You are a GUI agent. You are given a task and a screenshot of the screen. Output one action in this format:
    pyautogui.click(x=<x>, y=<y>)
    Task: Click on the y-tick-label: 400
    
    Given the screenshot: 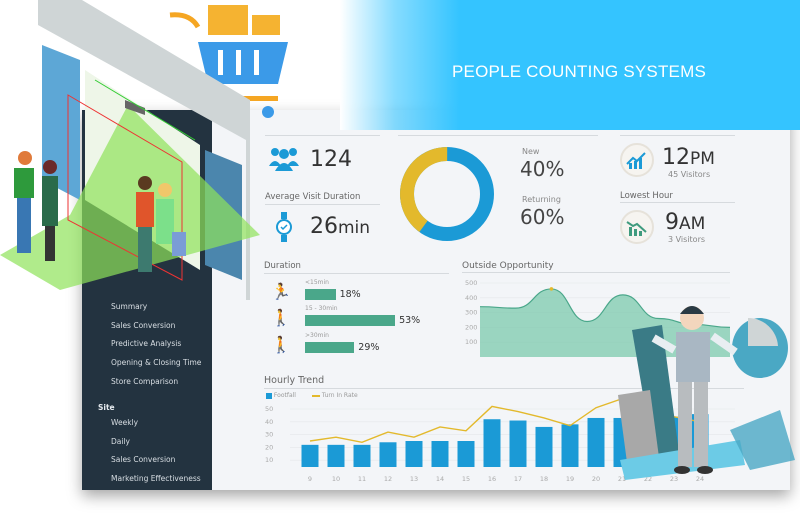 What is the action you would take?
    pyautogui.click(x=471, y=298)
    